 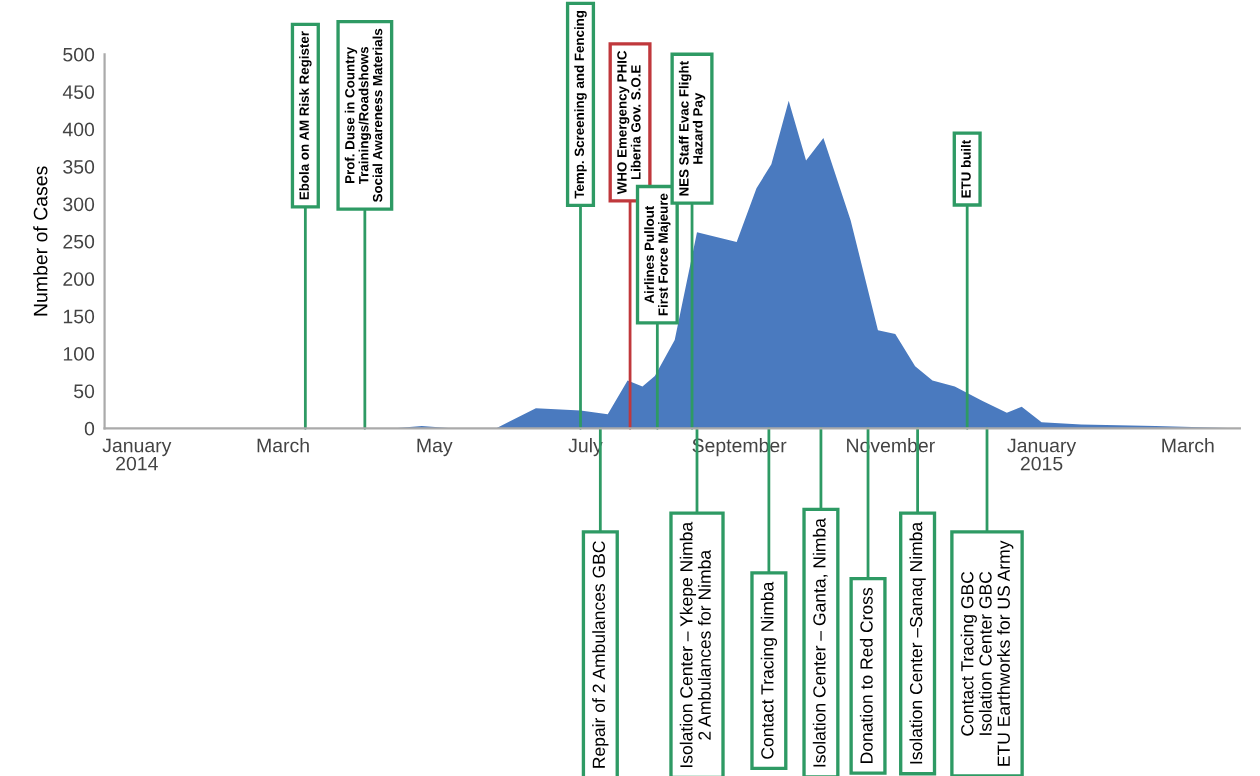 What do you see at coordinates (84, 391) in the screenshot?
I see `y-tick-label: 50` at bounding box center [84, 391].